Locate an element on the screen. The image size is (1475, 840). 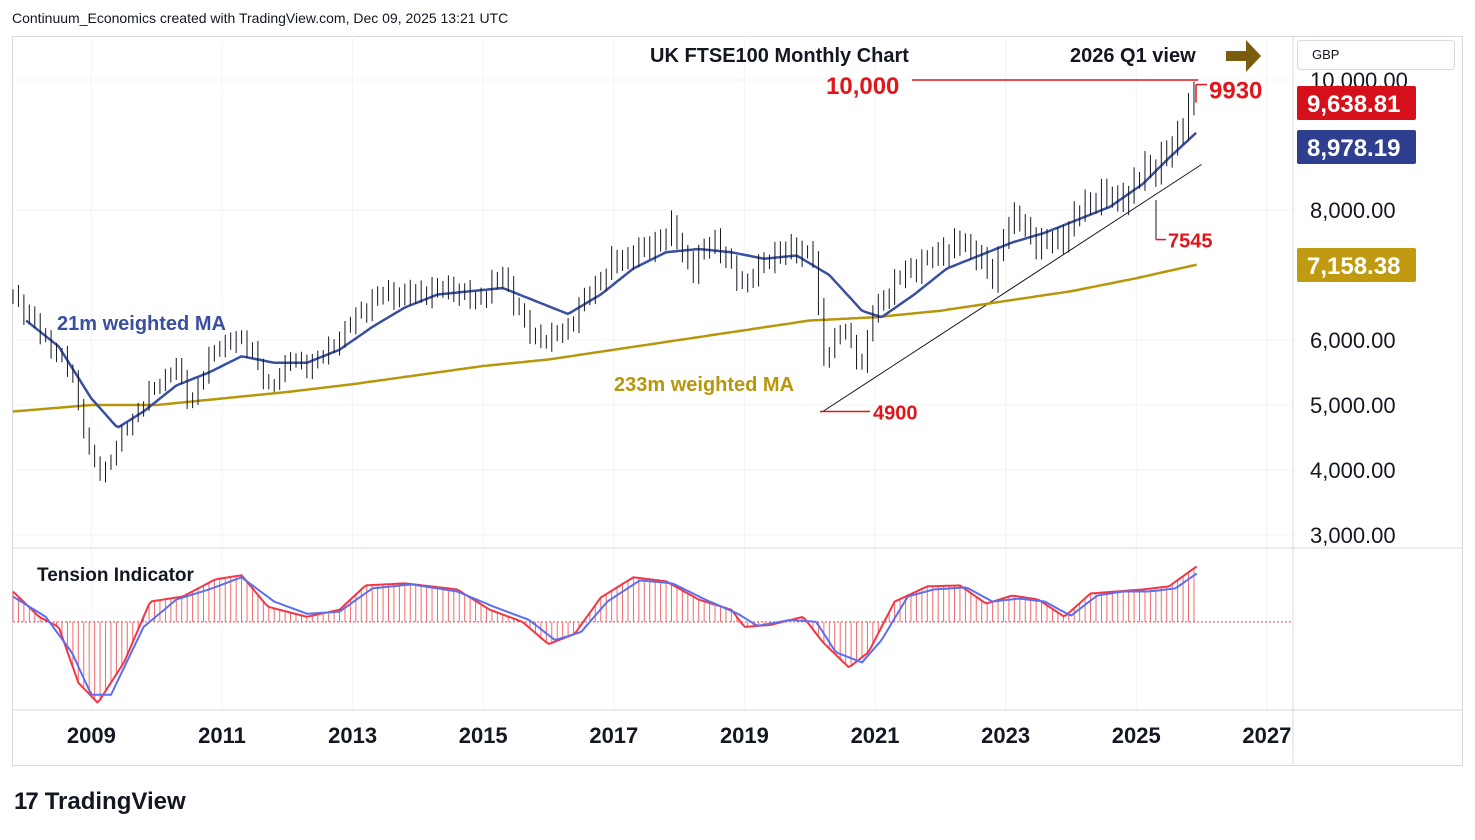
x-tick-label: 2027 is located at coordinates (1266, 735).